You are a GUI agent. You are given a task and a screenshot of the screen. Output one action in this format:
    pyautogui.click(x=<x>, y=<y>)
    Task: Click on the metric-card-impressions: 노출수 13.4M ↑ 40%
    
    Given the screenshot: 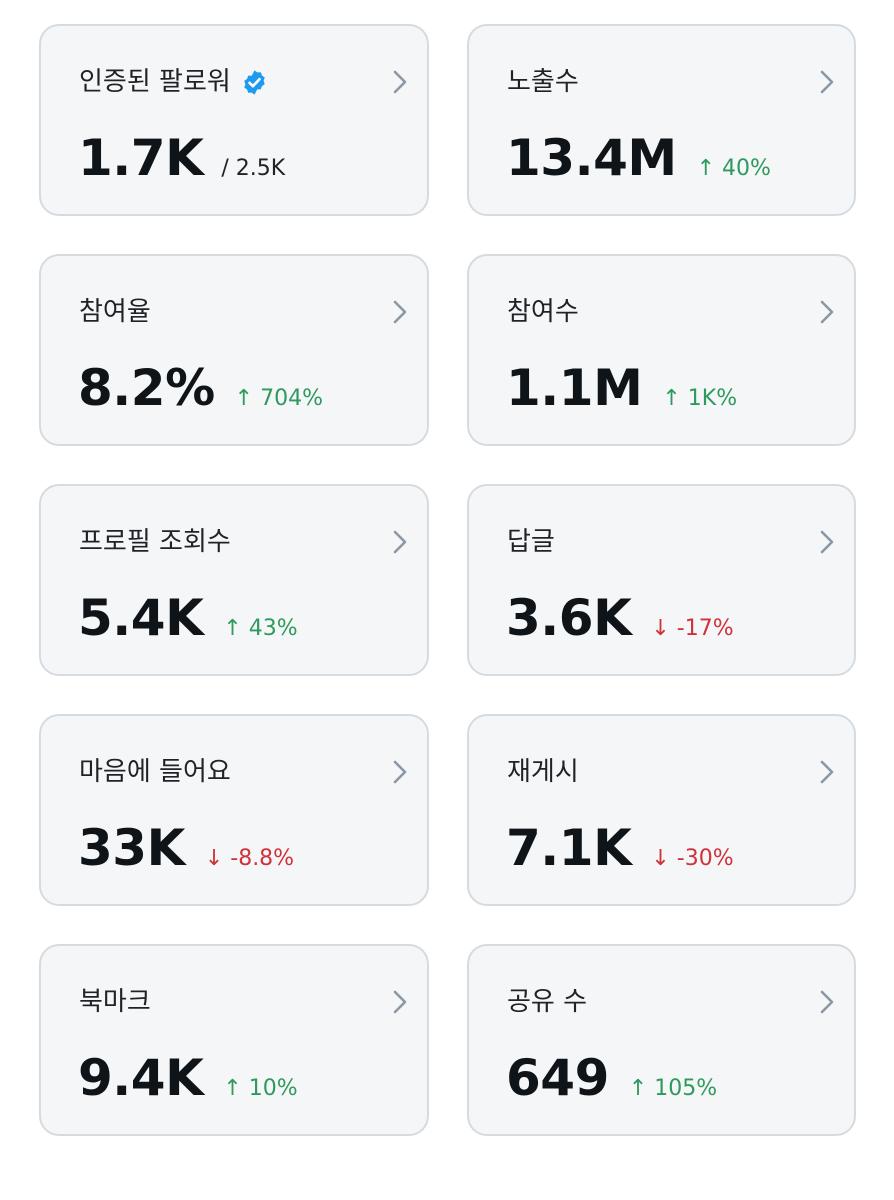 What is the action you would take?
    pyautogui.click(x=661, y=120)
    